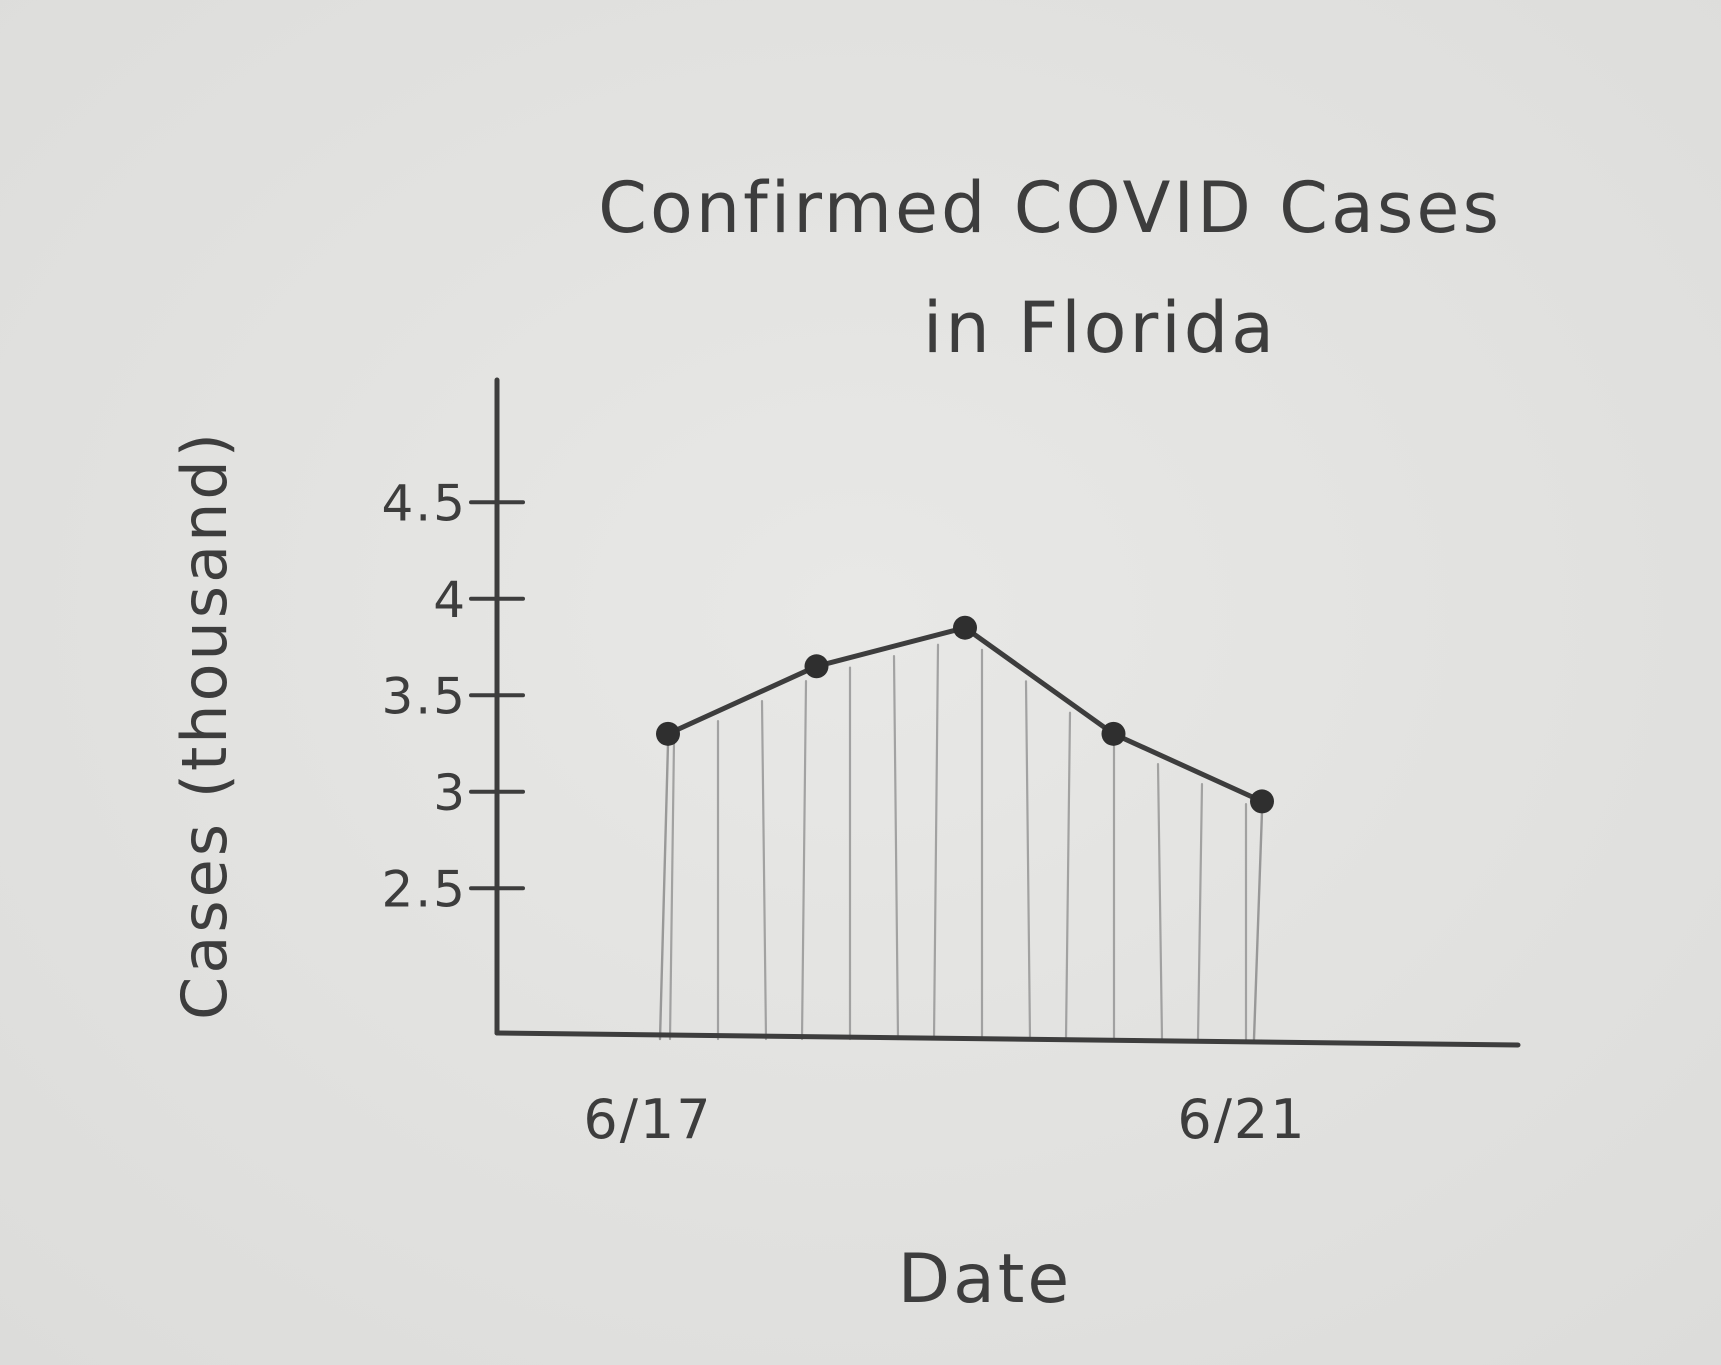  Describe the element at coordinates (424, 696) in the screenshot. I see `y-tick-label: 3.5` at that location.